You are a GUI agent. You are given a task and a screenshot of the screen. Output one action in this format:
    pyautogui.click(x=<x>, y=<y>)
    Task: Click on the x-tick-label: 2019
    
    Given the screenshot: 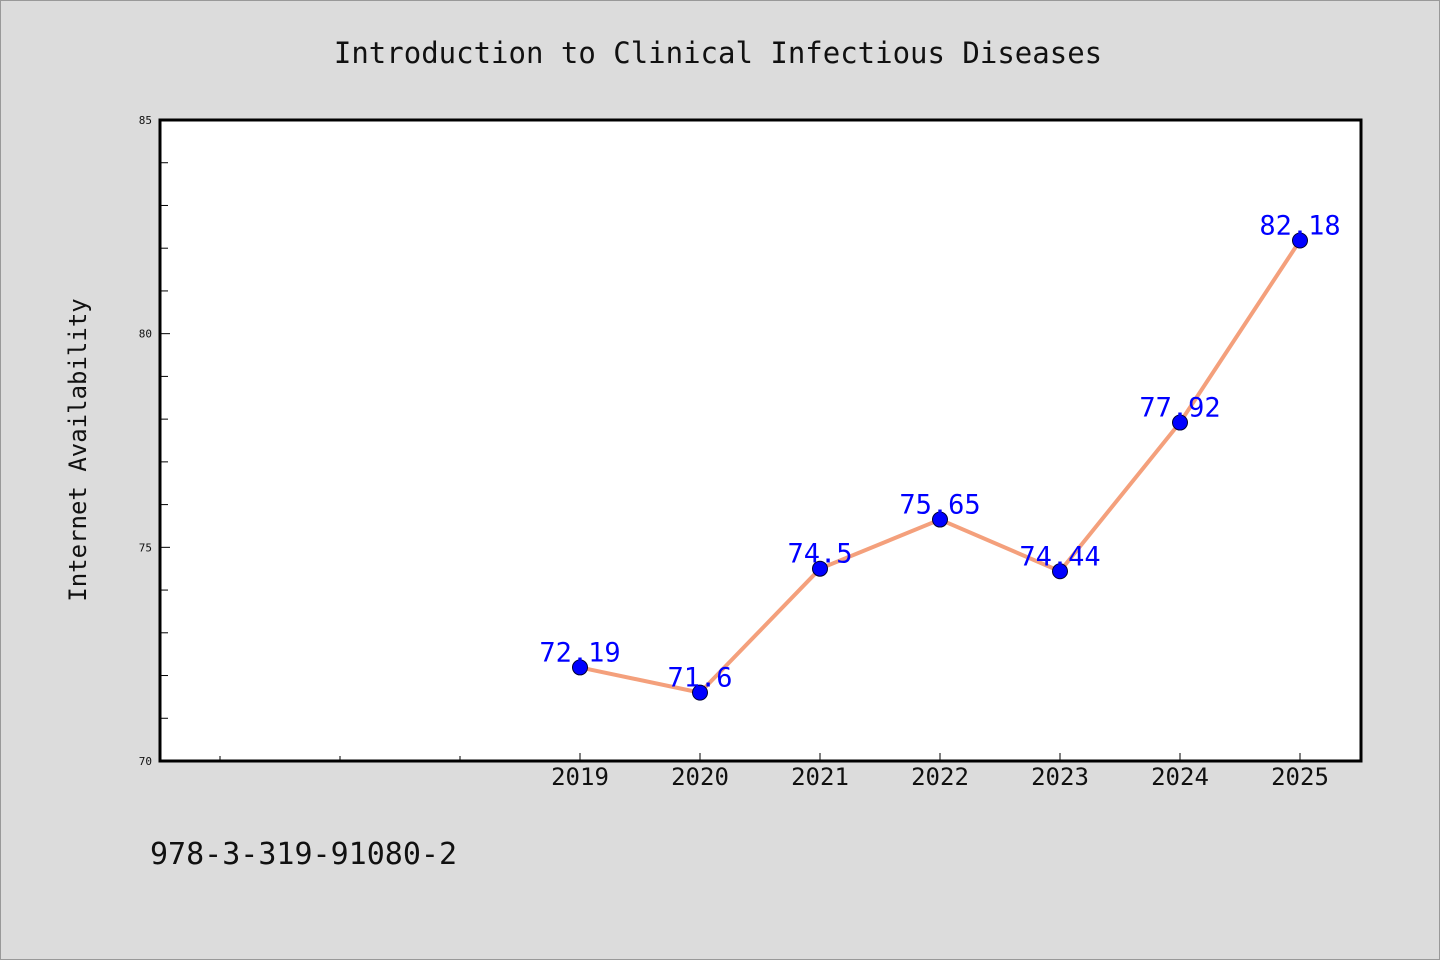 What is the action you would take?
    pyautogui.click(x=580, y=777)
    